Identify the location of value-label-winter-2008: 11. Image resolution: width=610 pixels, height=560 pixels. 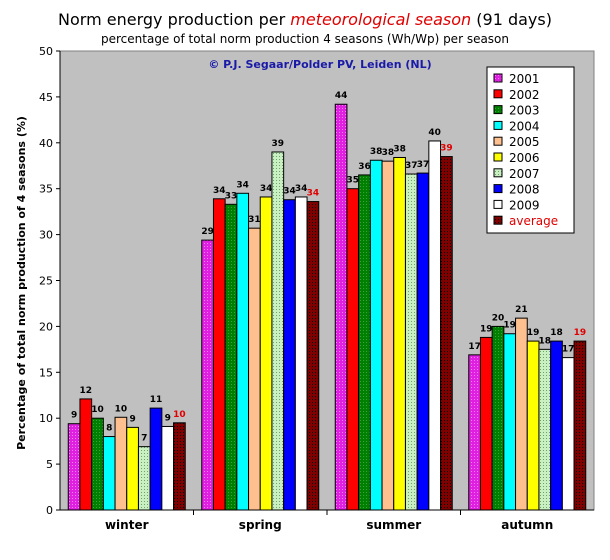
(156, 400).